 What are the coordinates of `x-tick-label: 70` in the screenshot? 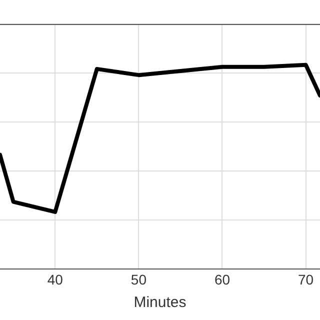 It's located at (306, 279).